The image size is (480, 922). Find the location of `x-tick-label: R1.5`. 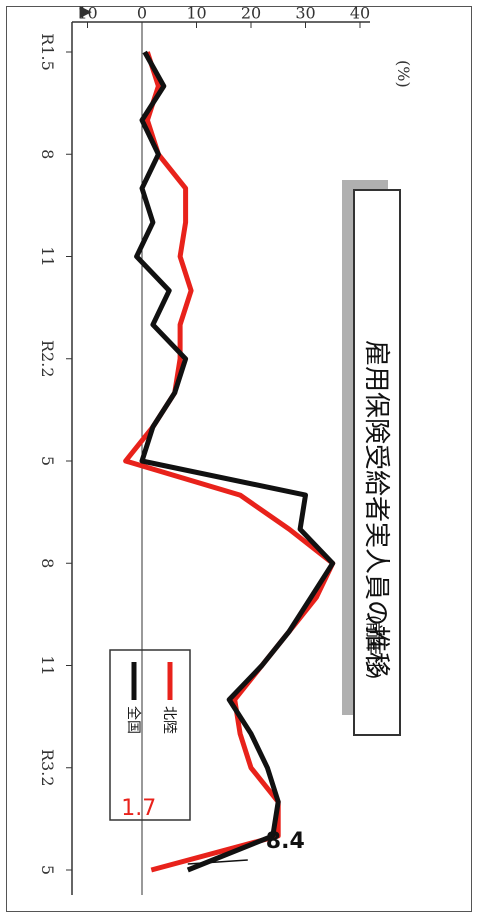

x-tick-label: R1.5 is located at coordinates (47, 52).